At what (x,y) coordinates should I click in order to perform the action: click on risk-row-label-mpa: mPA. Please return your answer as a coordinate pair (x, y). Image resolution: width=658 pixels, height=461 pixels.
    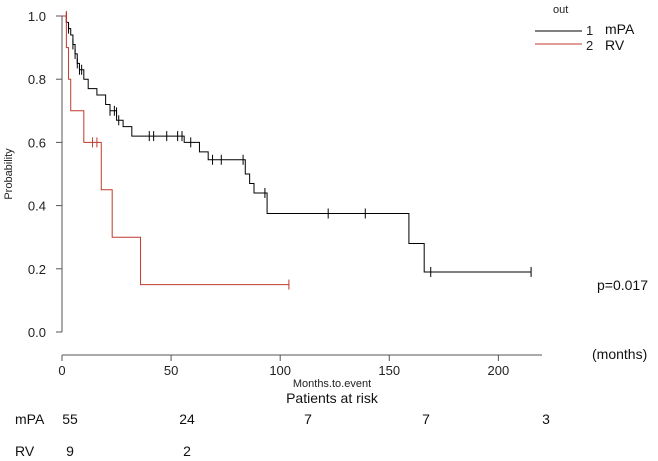
    Looking at the image, I should click on (30, 419).